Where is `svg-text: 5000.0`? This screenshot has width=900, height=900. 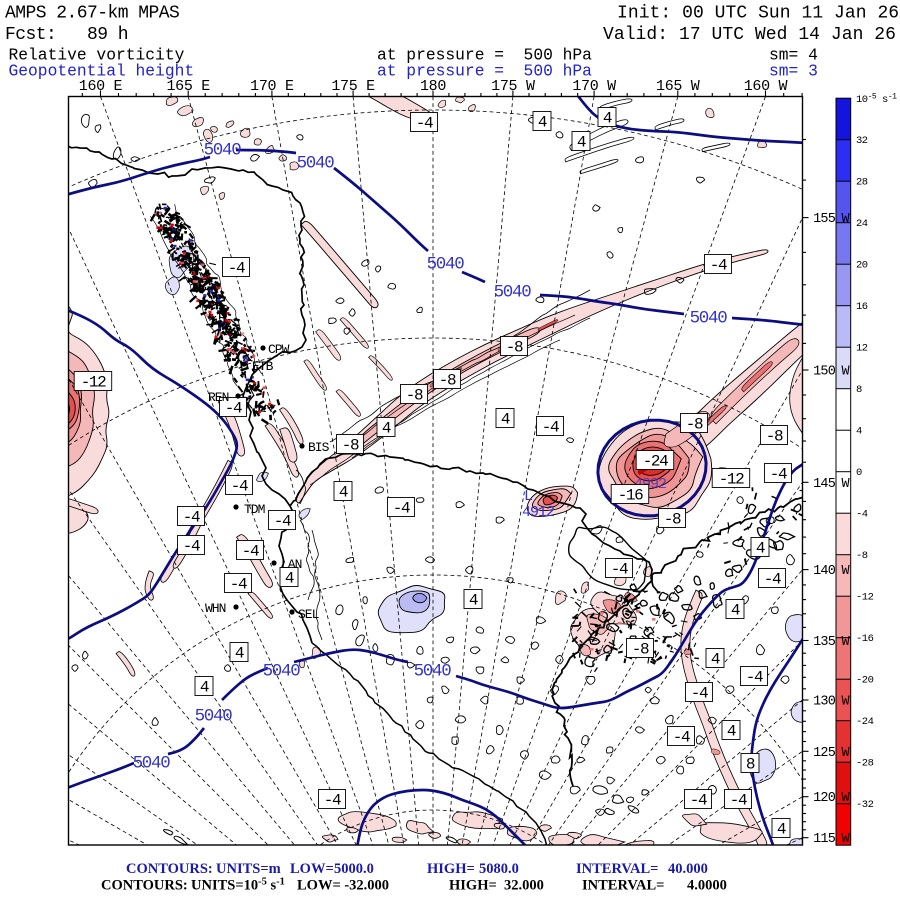
svg-text: 5000.0 is located at coordinates (354, 869).